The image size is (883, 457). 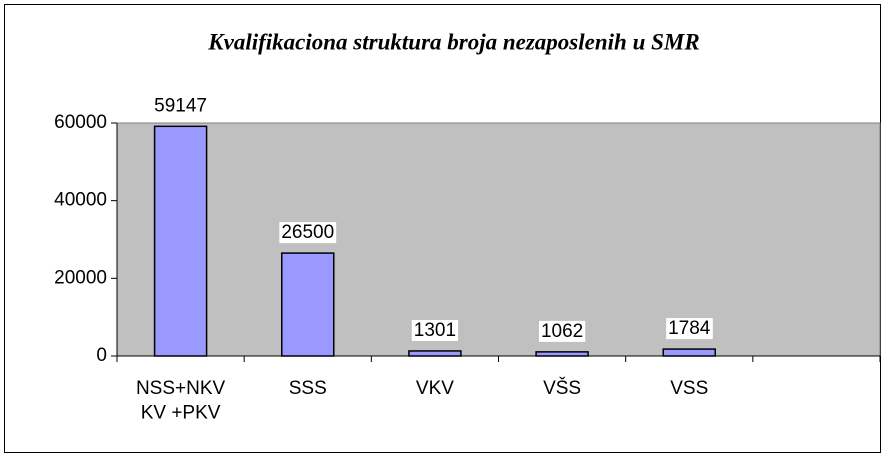 What do you see at coordinates (308, 388) in the screenshot?
I see `x-tick-label: SSS` at bounding box center [308, 388].